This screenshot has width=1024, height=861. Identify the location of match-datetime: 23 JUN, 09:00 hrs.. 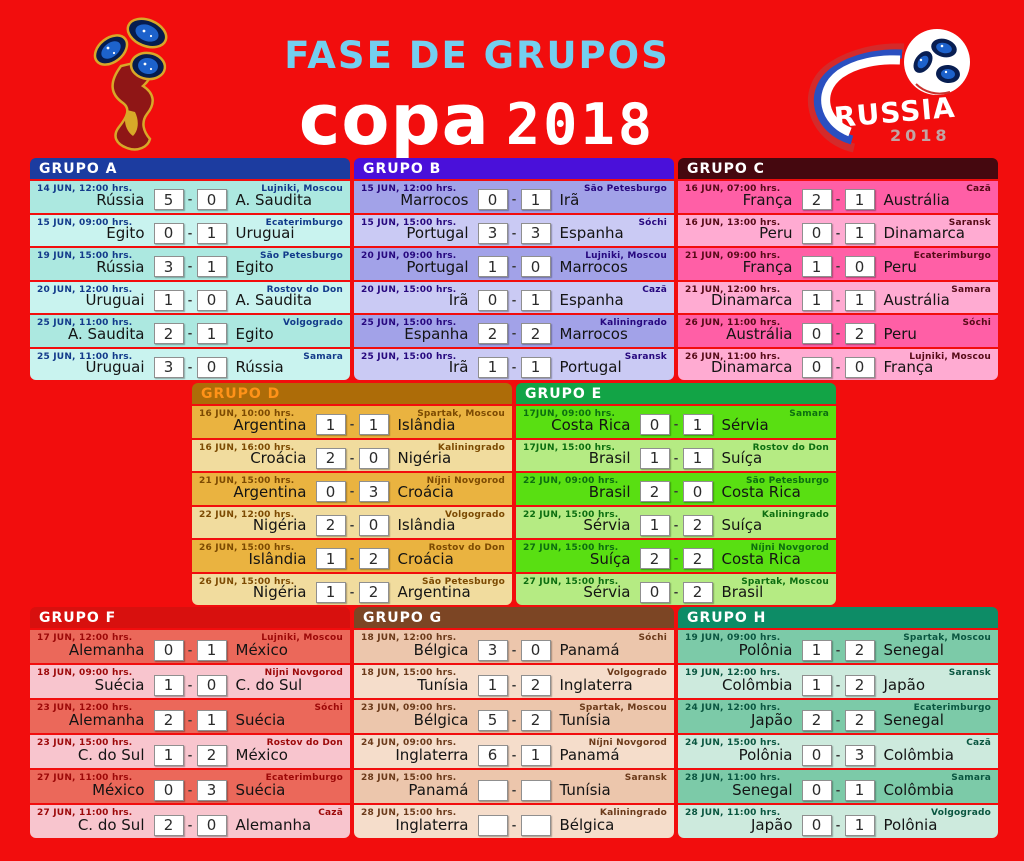
(409, 708).